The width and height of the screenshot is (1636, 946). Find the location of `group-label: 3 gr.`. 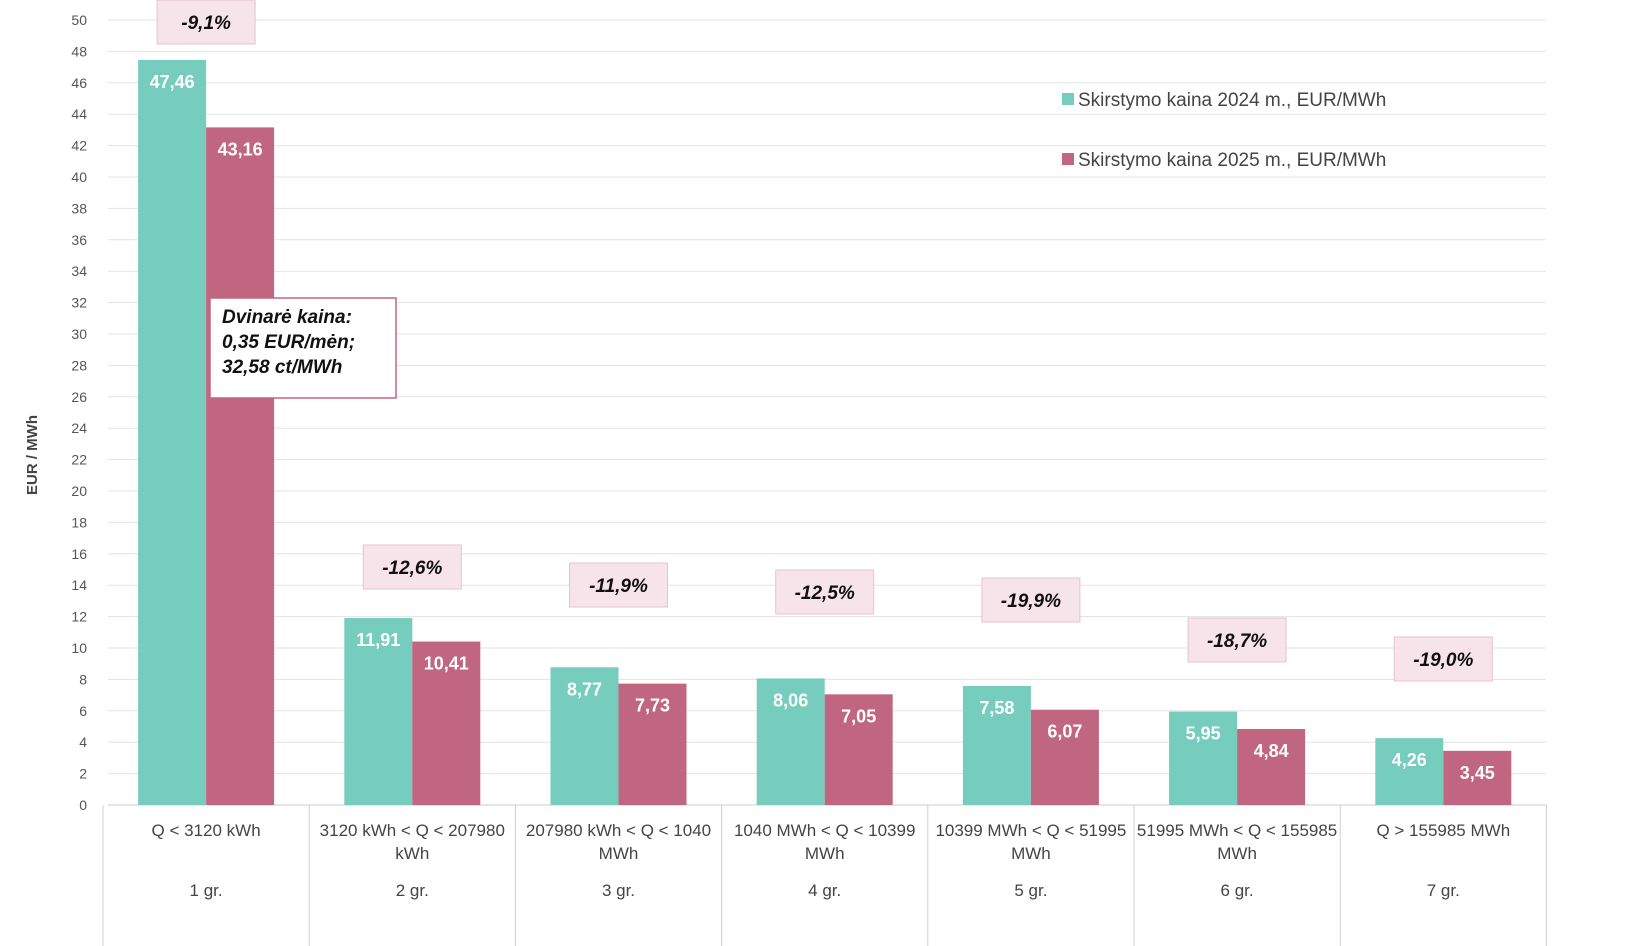

group-label: 3 gr. is located at coordinates (618, 890).